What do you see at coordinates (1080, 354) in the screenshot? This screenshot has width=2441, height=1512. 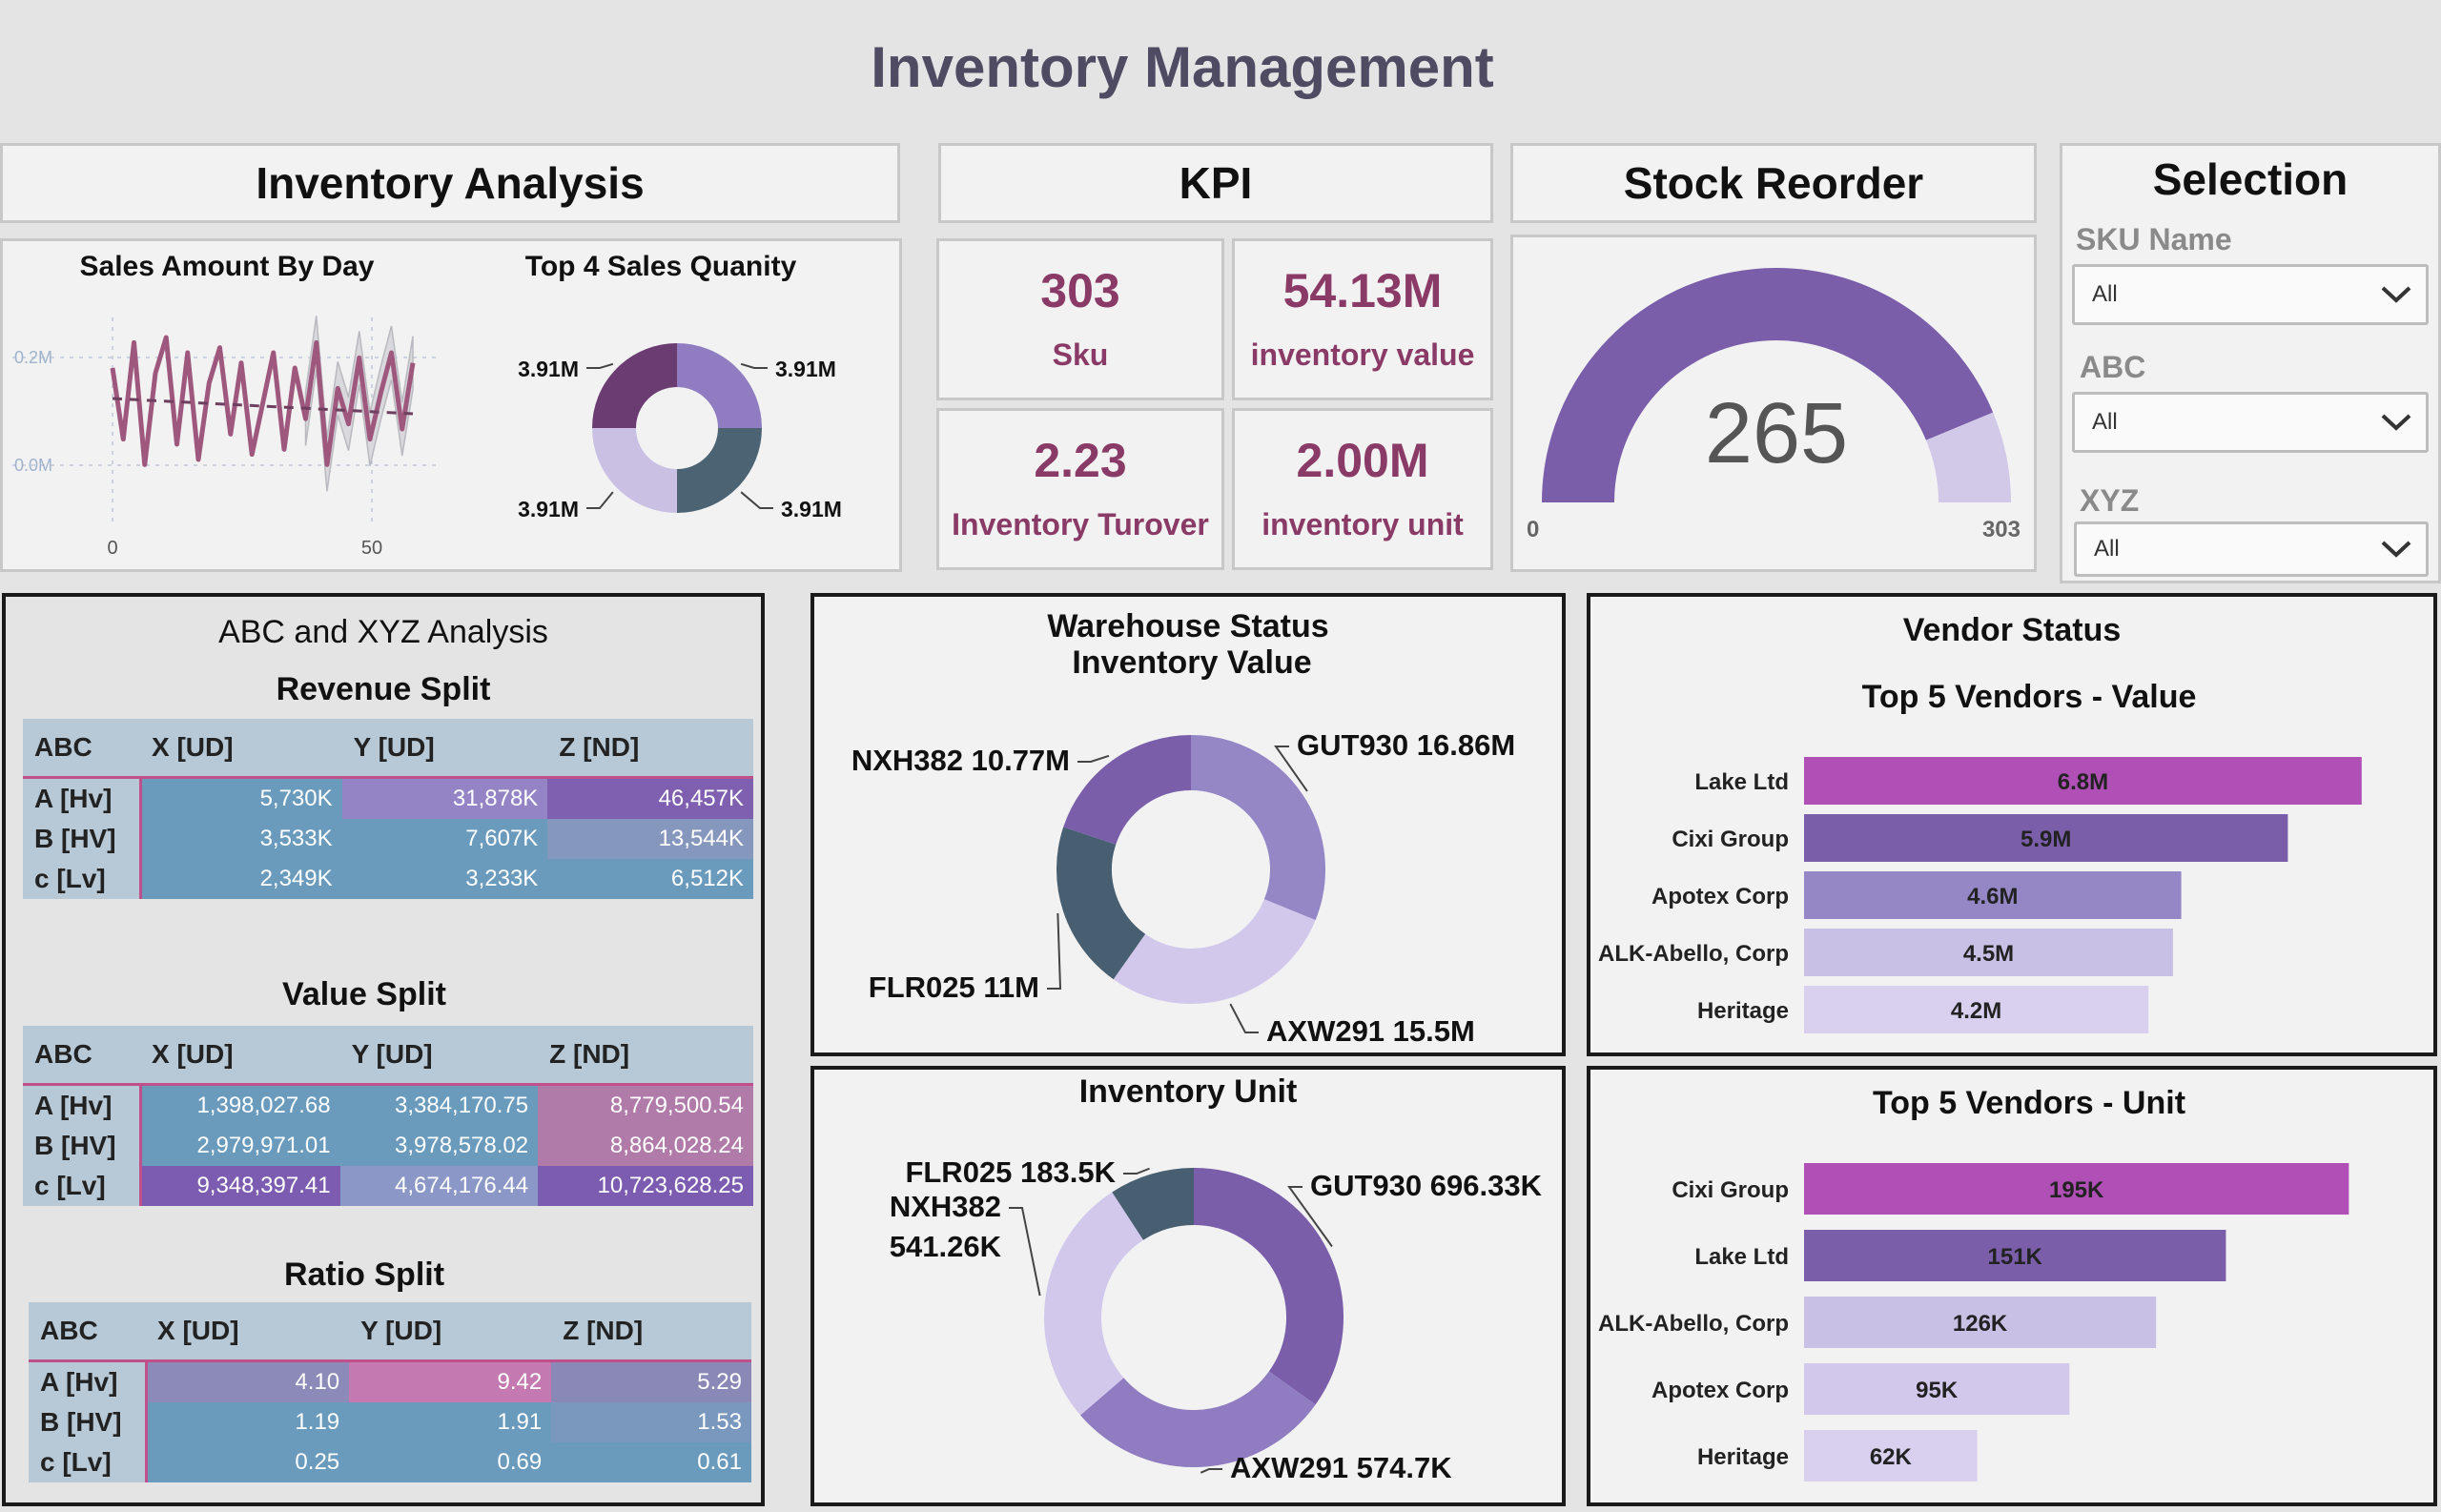 I see `kpi-sku-label: Sku` at bounding box center [1080, 354].